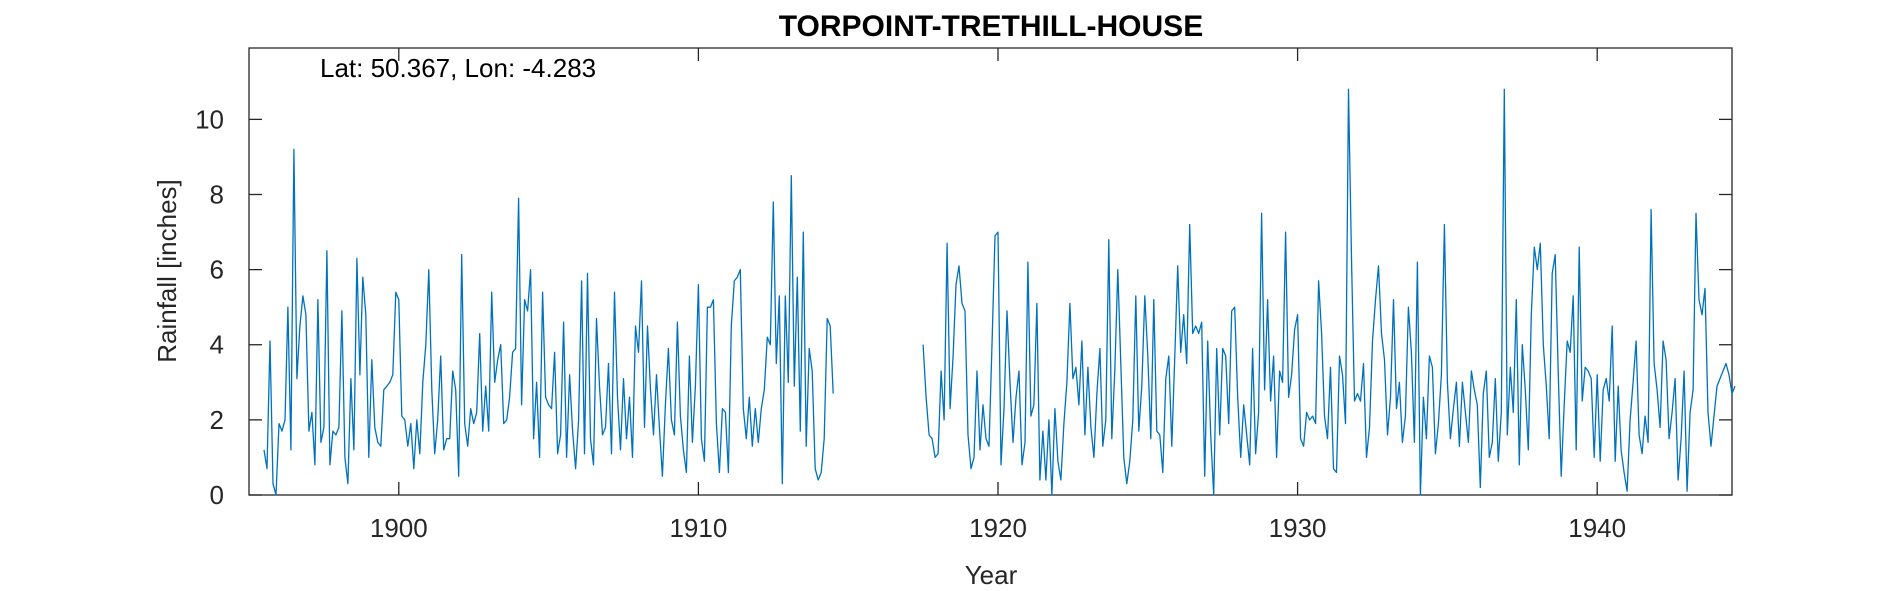 This screenshot has width=1890, height=591. I want to click on y-tick-label: 4, so click(217, 345).